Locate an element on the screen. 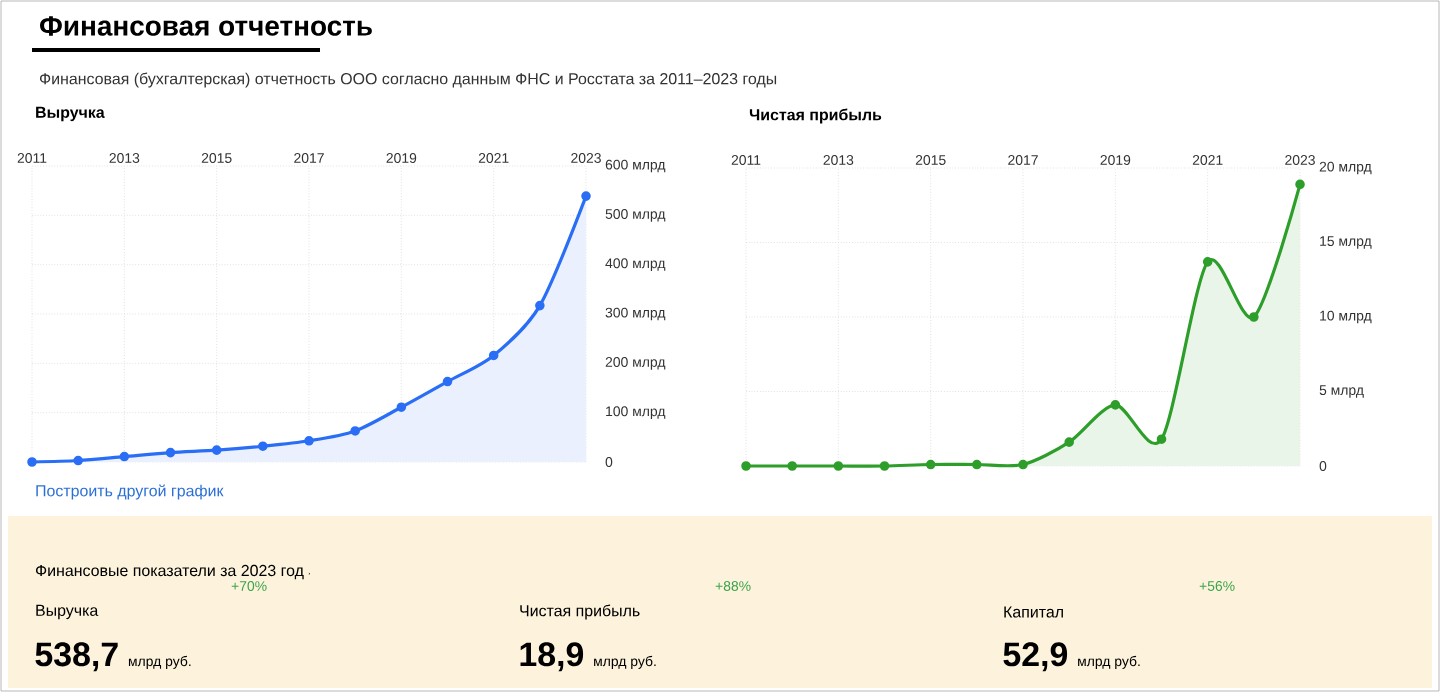  text: Финансовая отчетность is located at coordinates (206, 26).